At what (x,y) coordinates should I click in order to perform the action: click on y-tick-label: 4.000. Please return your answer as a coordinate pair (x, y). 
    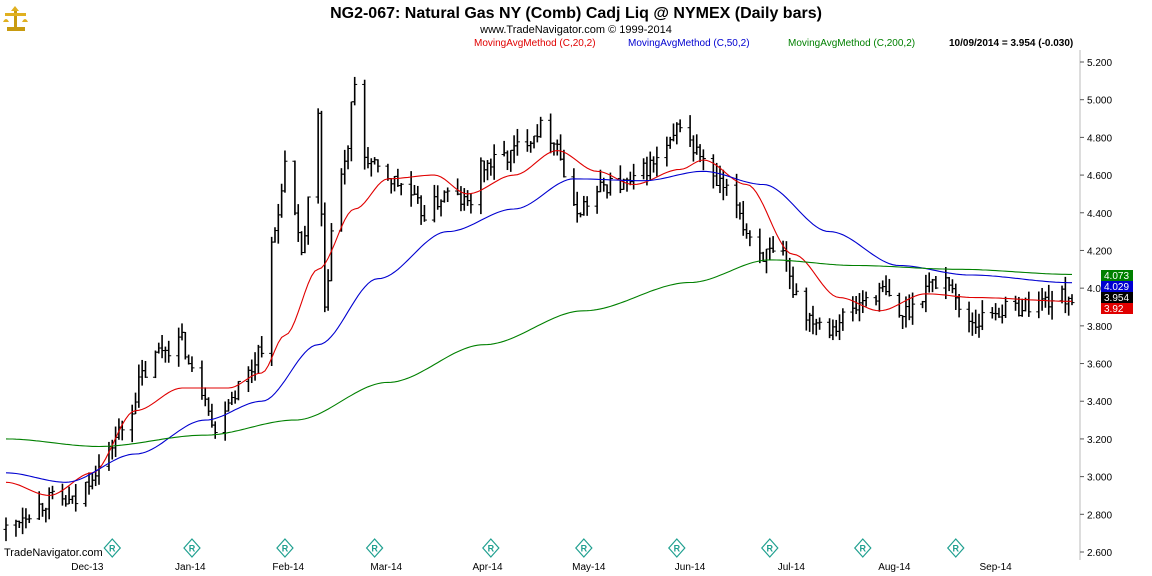
    Looking at the image, I should click on (1099, 289).